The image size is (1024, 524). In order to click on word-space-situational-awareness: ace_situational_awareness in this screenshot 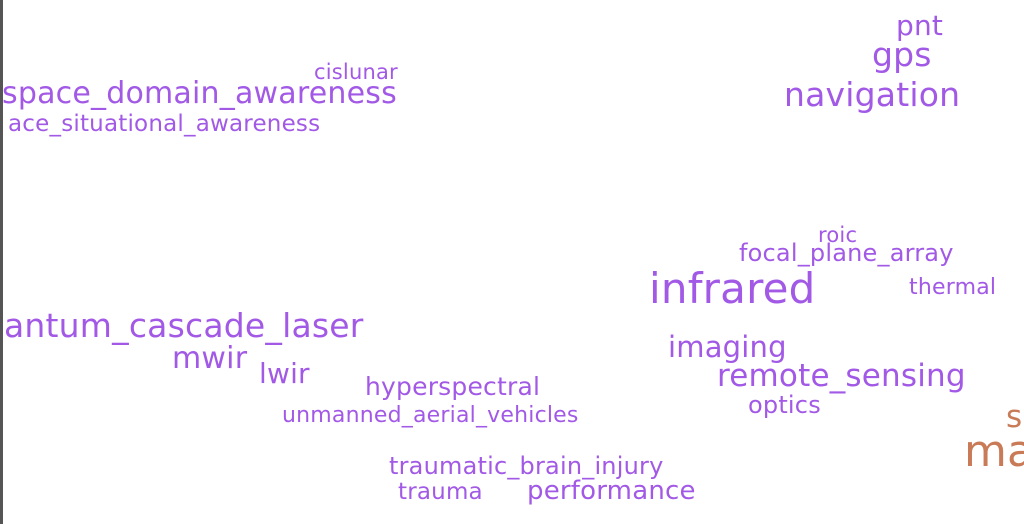, I will do `click(164, 124)`.